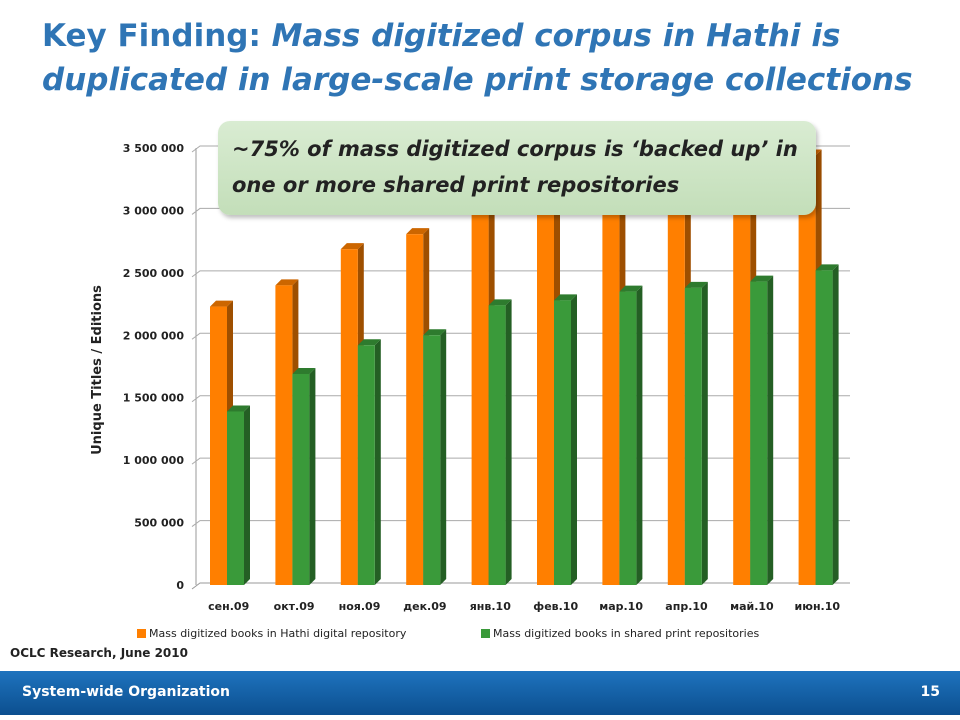 The height and width of the screenshot is (720, 960). Describe the element at coordinates (621, 606) in the screenshot. I see `x-tick-label: мар.10` at that location.